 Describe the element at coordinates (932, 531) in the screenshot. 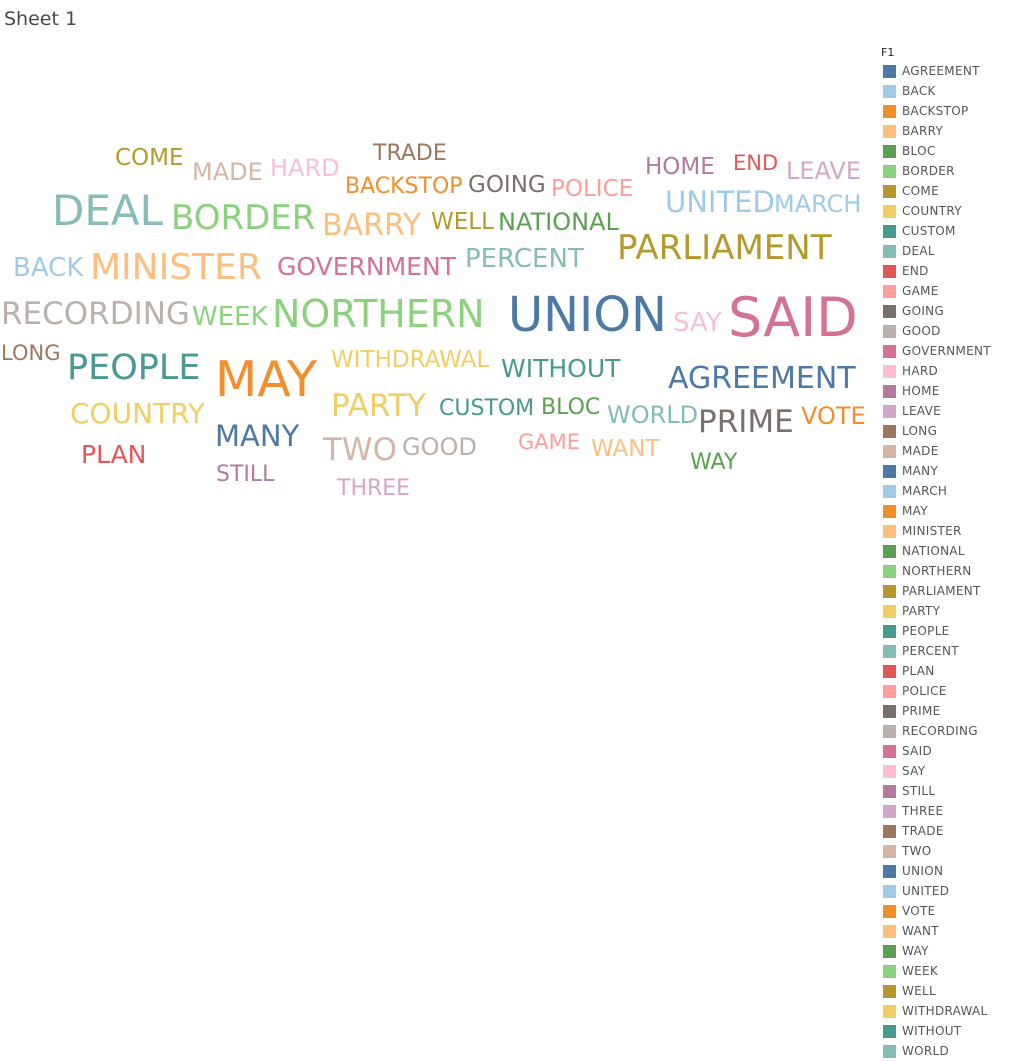

I see `legend-label: MINISTER` at that location.